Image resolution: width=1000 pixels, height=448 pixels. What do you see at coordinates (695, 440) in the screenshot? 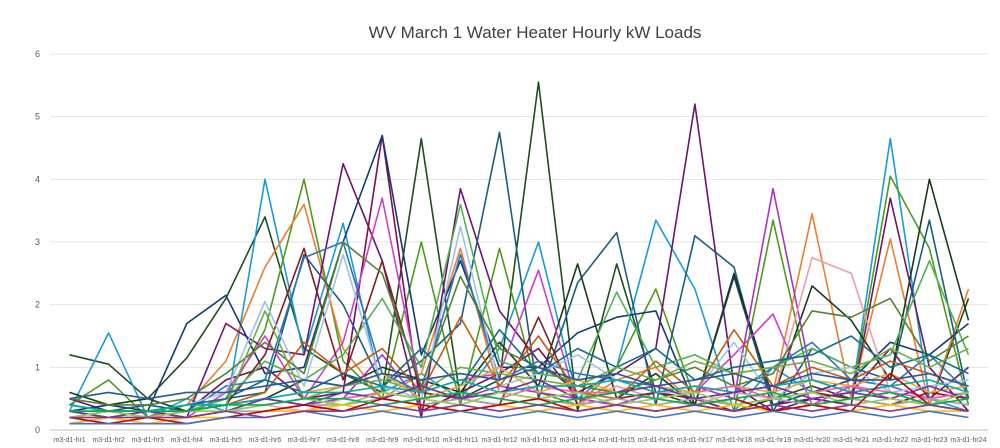
I see `x-tick-label: m3-d1-hr17` at bounding box center [695, 440].